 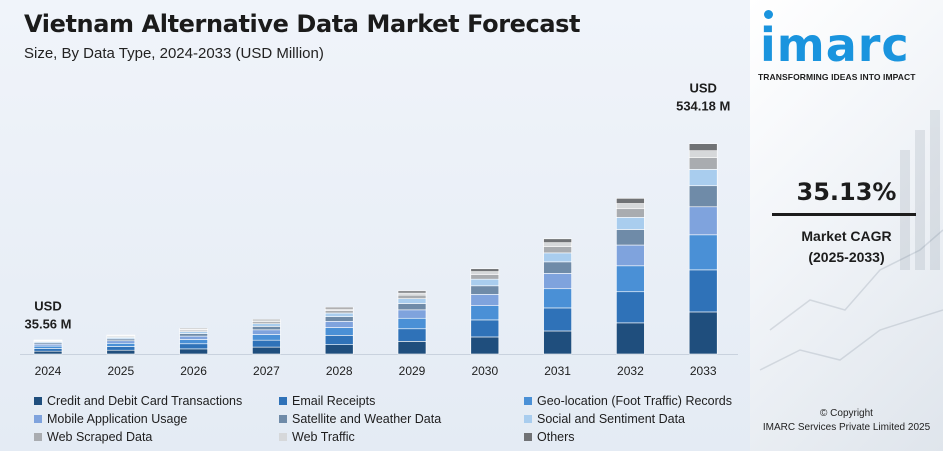 I want to click on legend-label: Geo-location (Foot Traffic) Records, so click(x=634, y=400).